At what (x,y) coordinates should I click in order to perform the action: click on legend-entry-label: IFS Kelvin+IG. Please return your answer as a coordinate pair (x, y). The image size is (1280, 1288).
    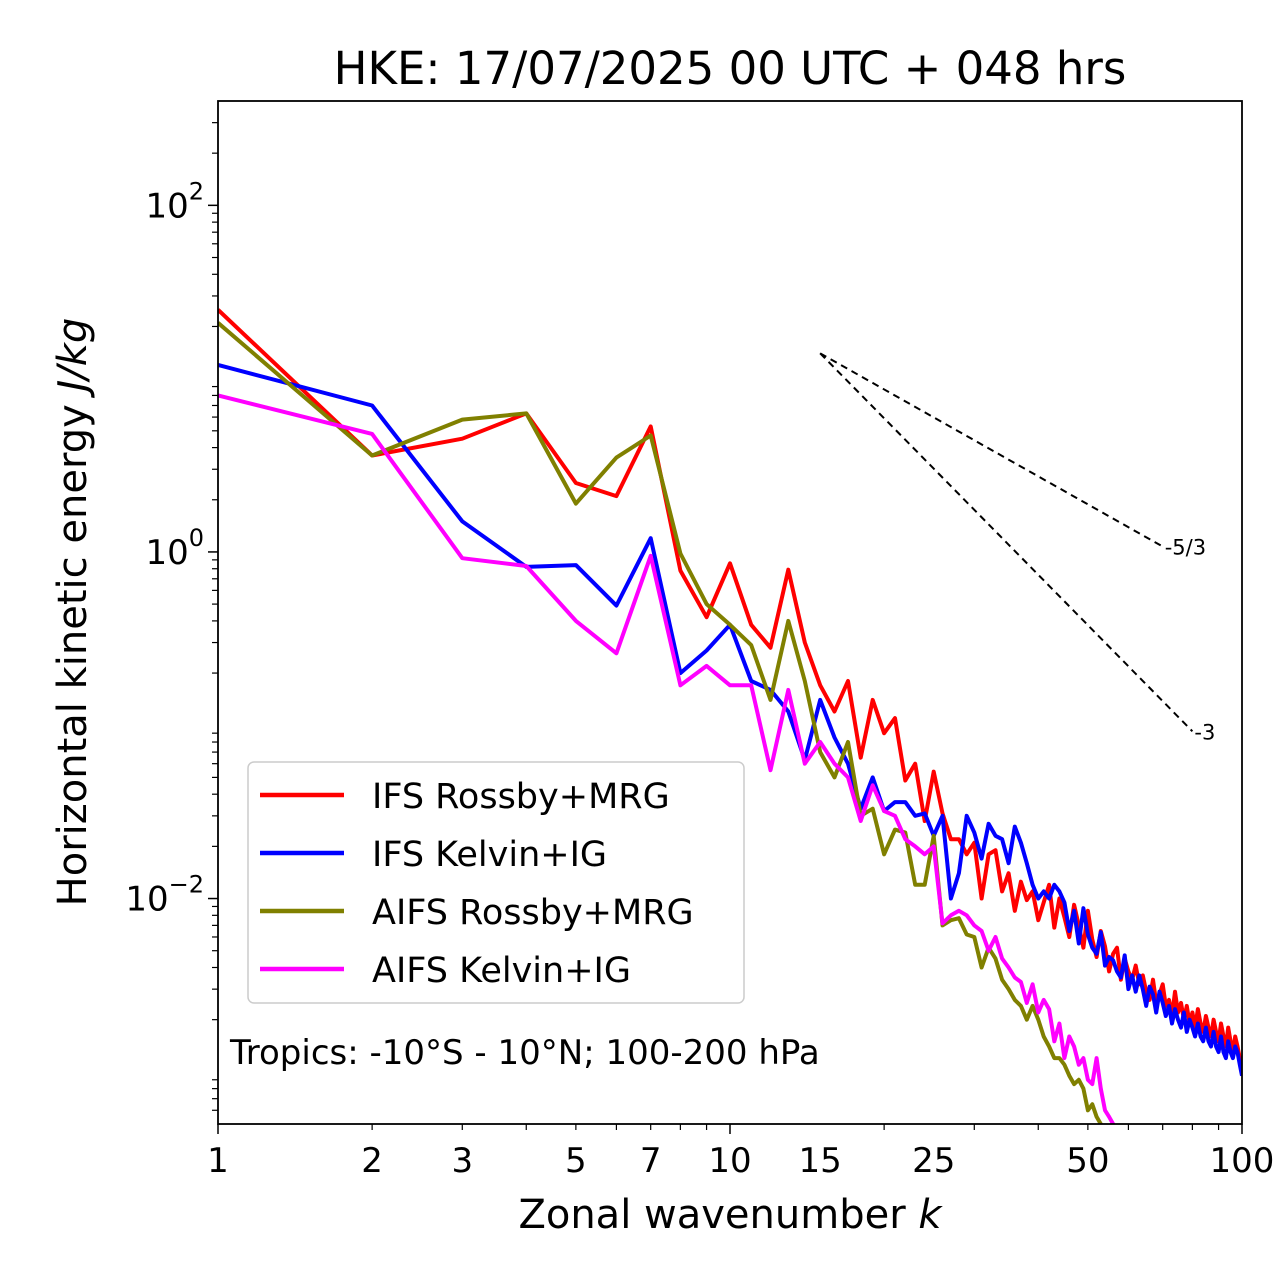
    Looking at the image, I should click on (489, 855).